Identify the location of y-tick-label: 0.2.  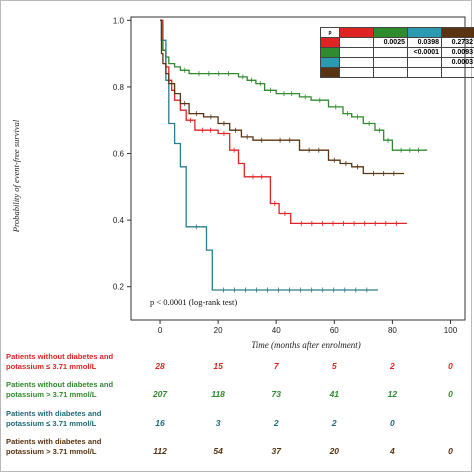
(119, 287).